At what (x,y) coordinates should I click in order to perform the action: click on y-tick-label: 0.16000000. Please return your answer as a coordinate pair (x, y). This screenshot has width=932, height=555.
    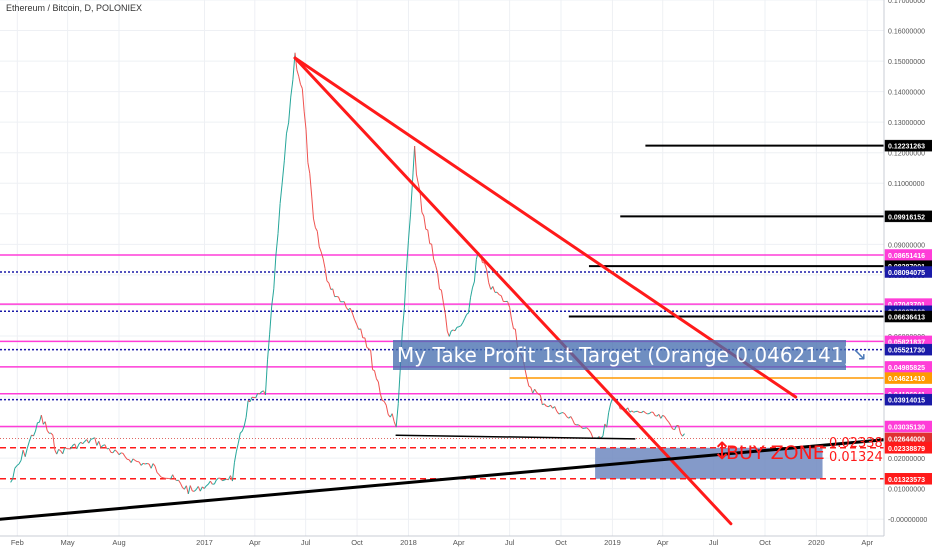
    Looking at the image, I should click on (906, 32).